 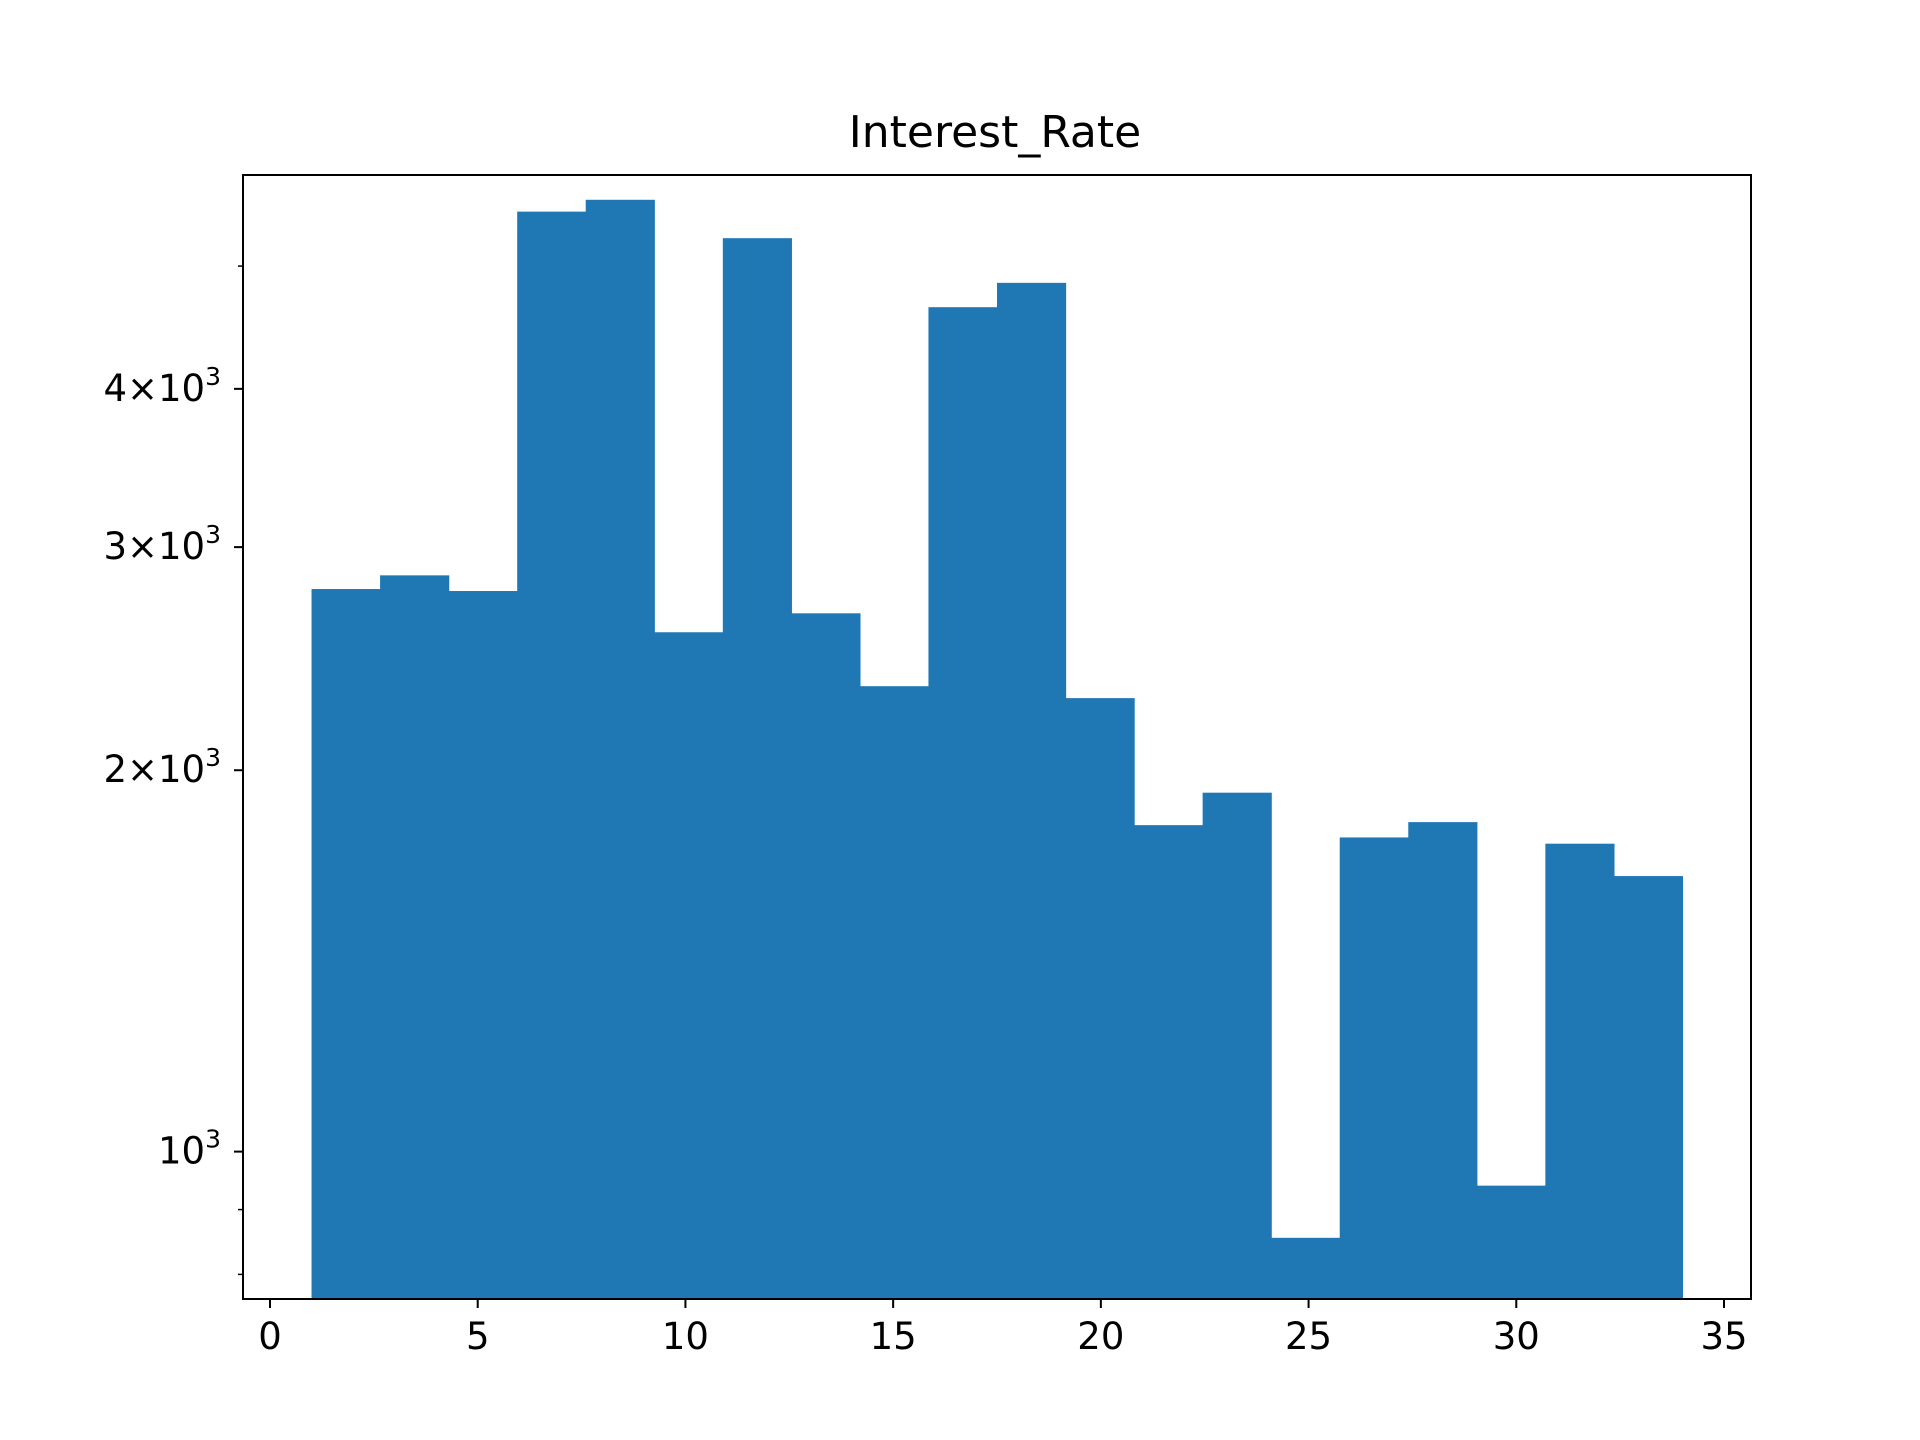 What do you see at coordinates (1003, 1328) in the screenshot?
I see `x-axis: 0 5 10 15 20 25 30 35` at bounding box center [1003, 1328].